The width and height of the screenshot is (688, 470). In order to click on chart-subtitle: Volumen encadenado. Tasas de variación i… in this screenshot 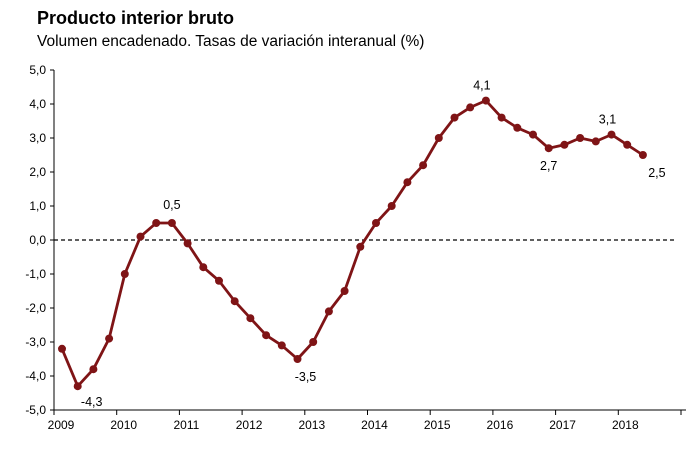, I will do `click(231, 41)`.